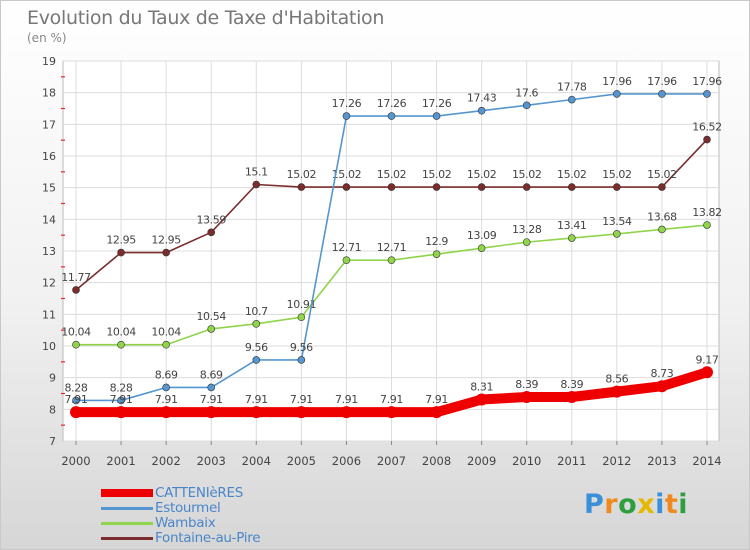 Image resolution: width=750 pixels, height=550 pixels. Describe the element at coordinates (211, 316) in the screenshot. I see `data-label: 10.54` at that location.